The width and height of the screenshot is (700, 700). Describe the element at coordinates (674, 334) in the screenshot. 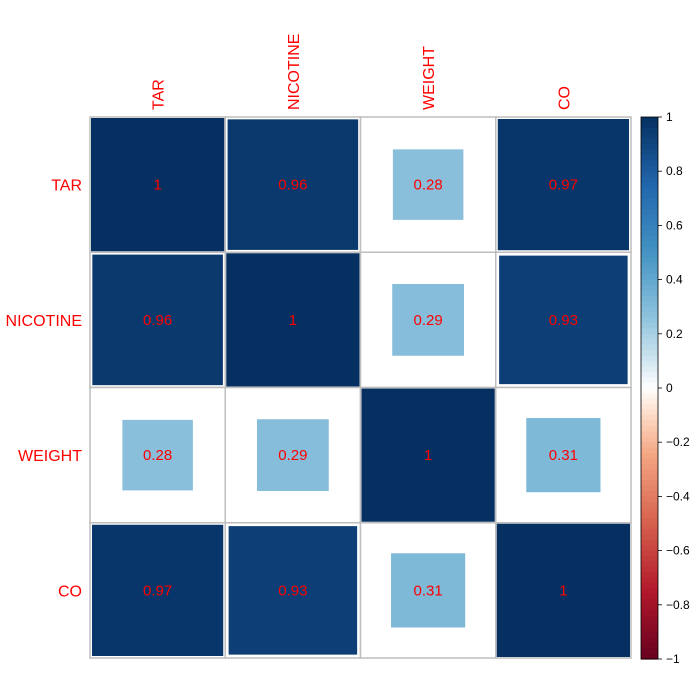

I see `colorbar-tick-label: 0.2` at that location.